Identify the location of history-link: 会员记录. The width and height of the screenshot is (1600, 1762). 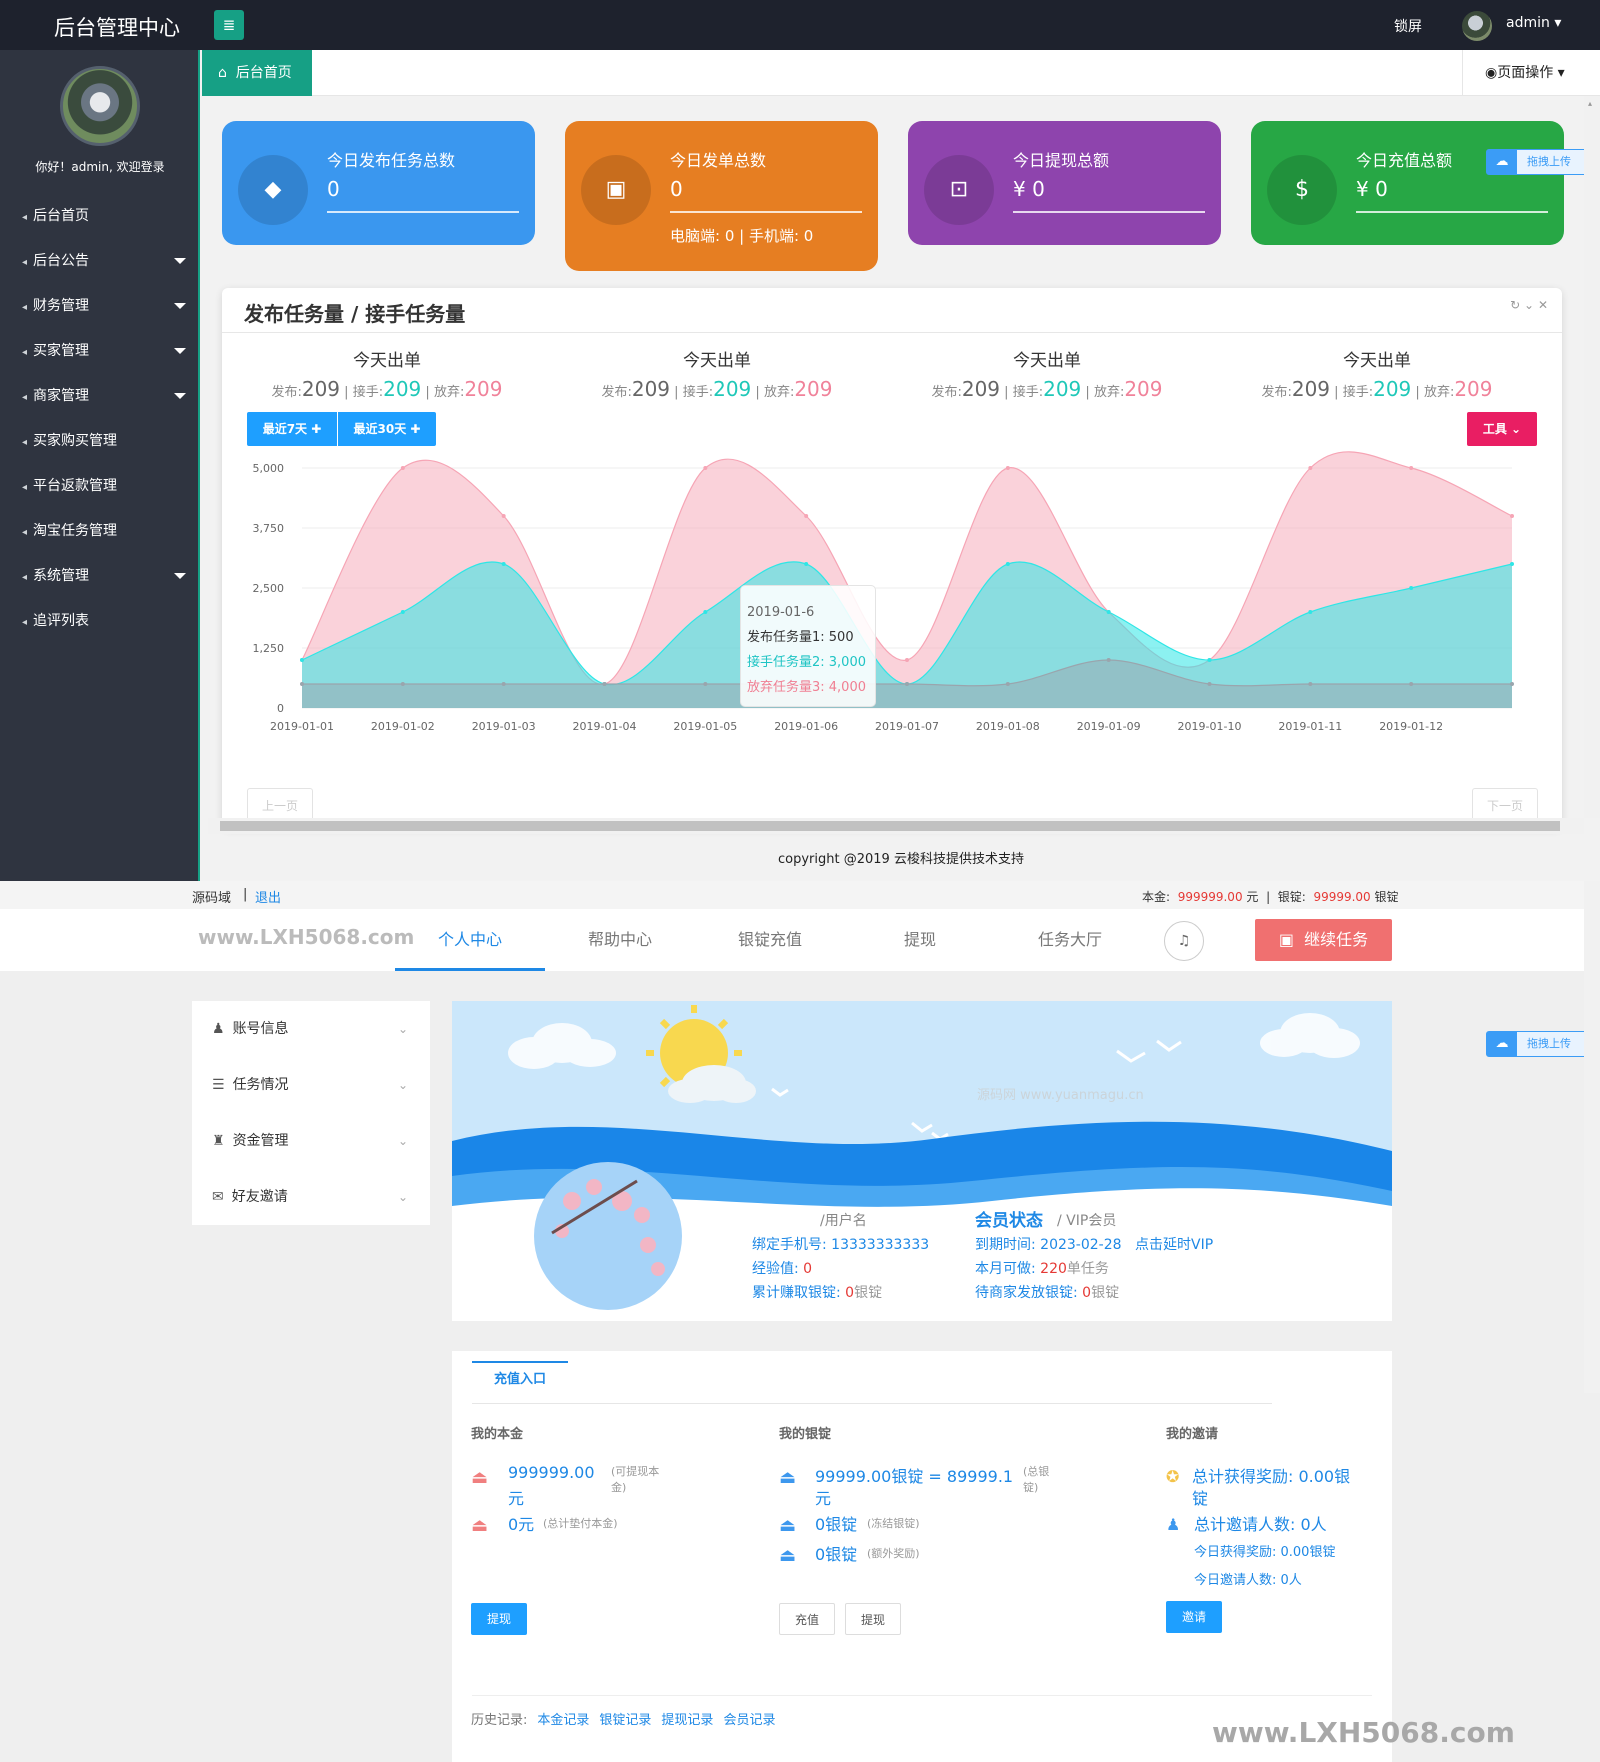
(749, 1720).